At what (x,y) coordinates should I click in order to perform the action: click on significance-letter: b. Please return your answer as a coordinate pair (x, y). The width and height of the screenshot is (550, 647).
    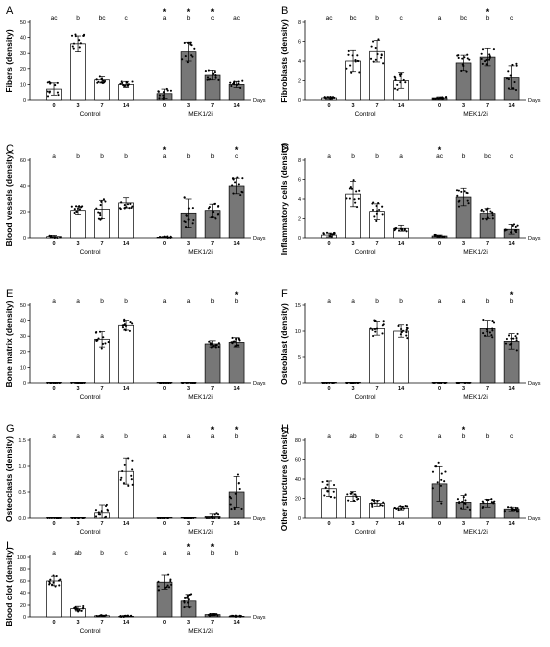
    Looking at the image, I should click on (213, 156).